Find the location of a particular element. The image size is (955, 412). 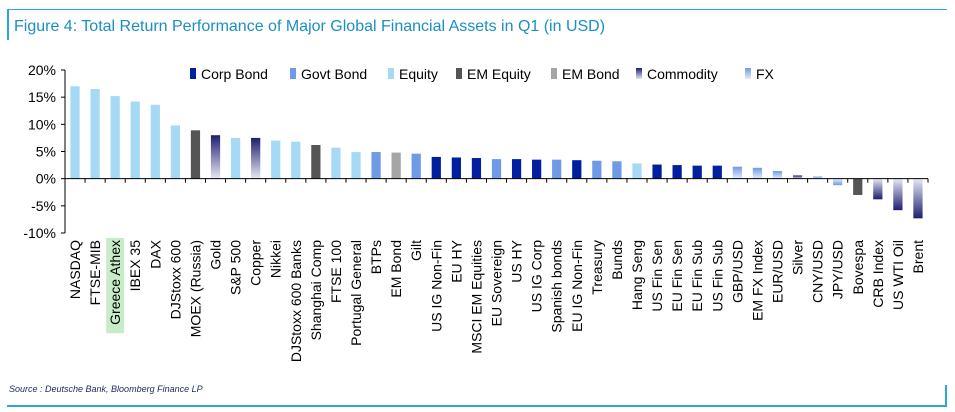

legend-label: FX is located at coordinates (765, 74).